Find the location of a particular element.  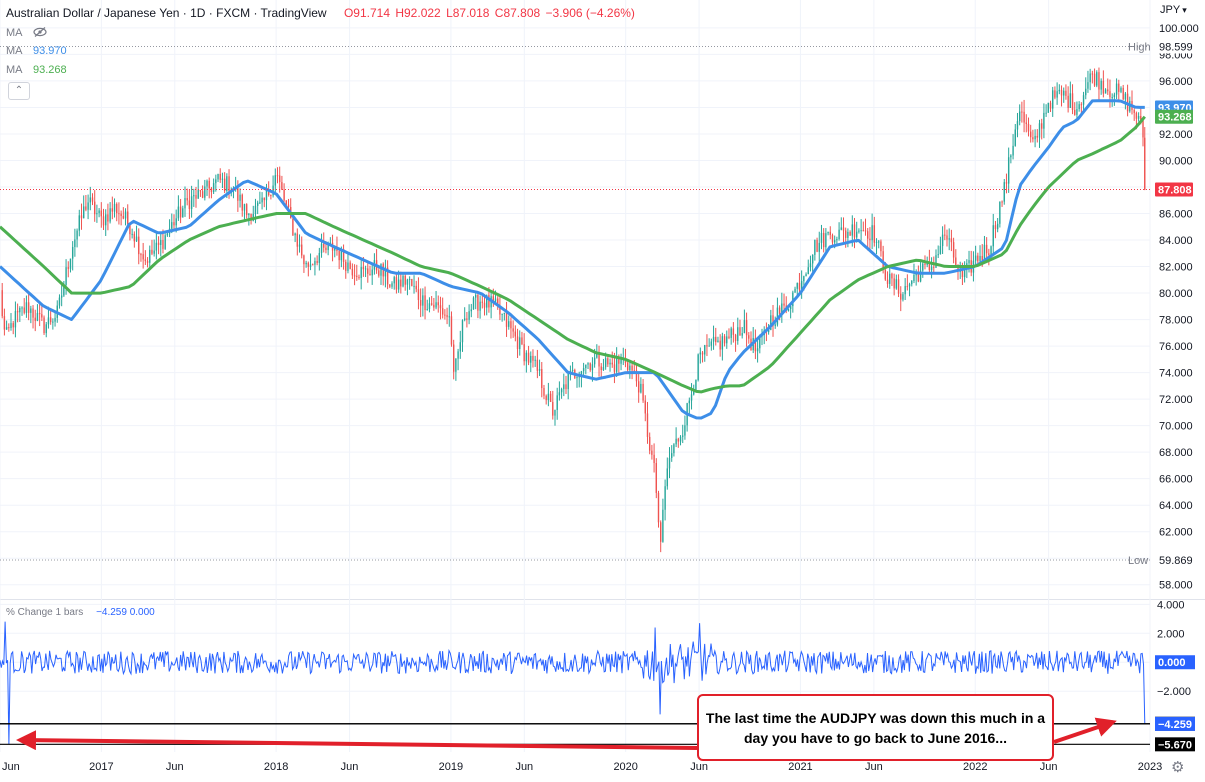

close-value: C87.808 is located at coordinates (517, 13).